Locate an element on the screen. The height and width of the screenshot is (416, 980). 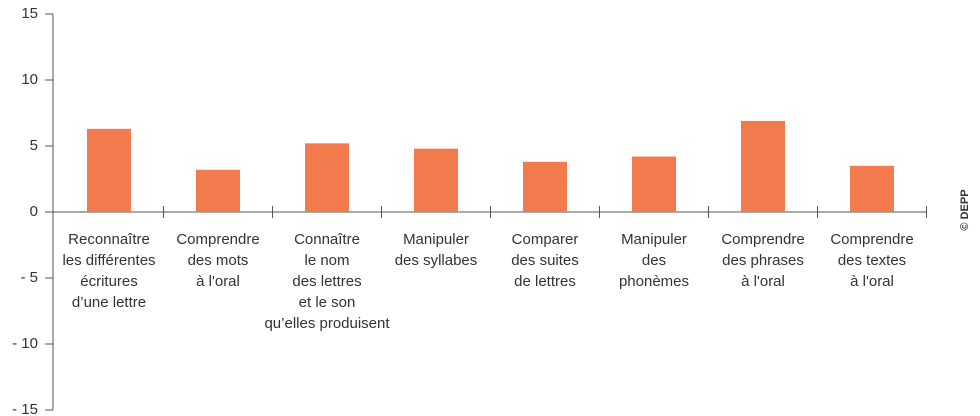
x-tick-label: Manipuler des phonèmes is located at coordinates (654, 260).